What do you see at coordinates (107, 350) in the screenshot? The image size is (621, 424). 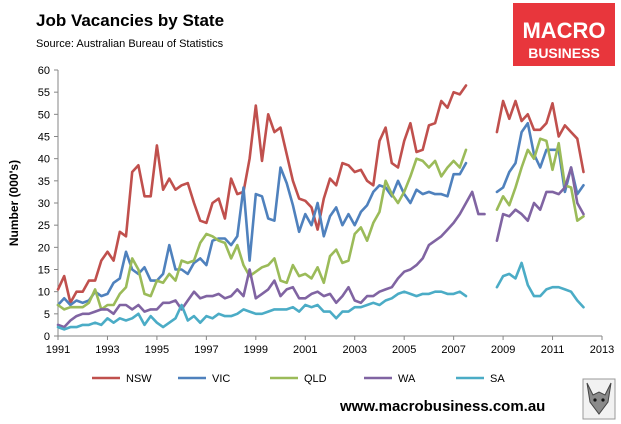 I see `x-tick-label: 1993` at bounding box center [107, 350].